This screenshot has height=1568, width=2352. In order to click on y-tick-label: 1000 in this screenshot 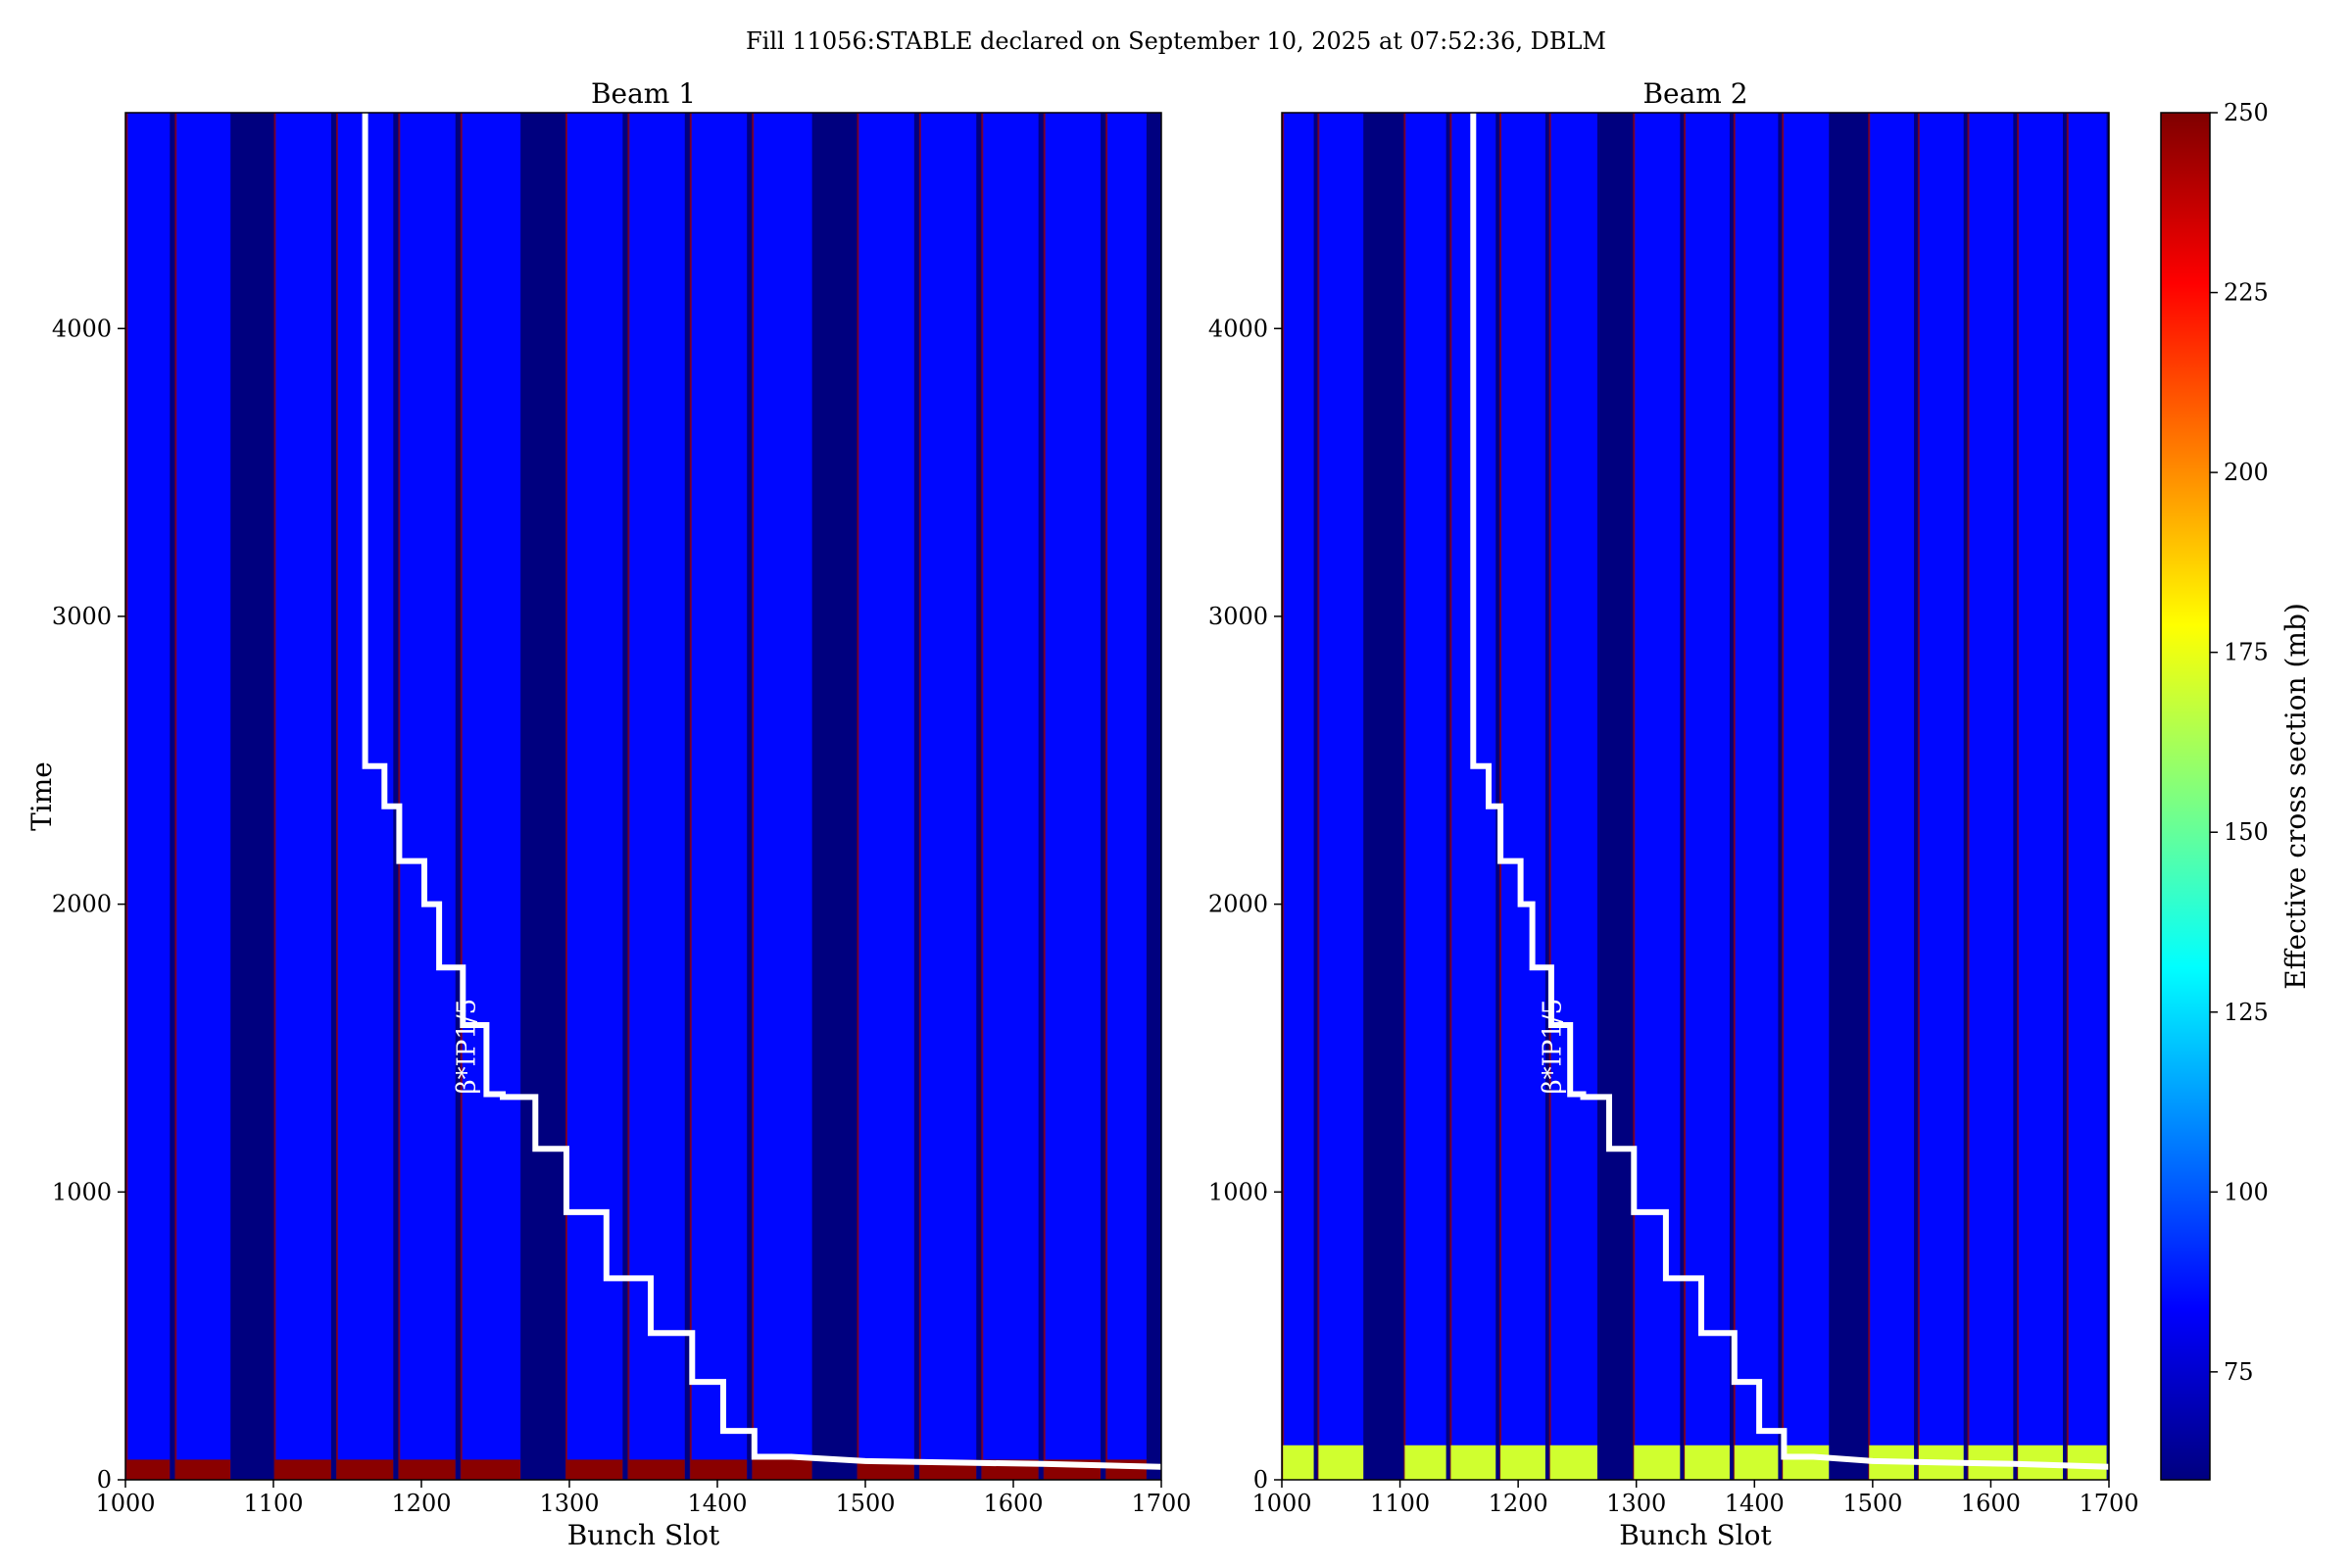, I will do `click(82, 1191)`.